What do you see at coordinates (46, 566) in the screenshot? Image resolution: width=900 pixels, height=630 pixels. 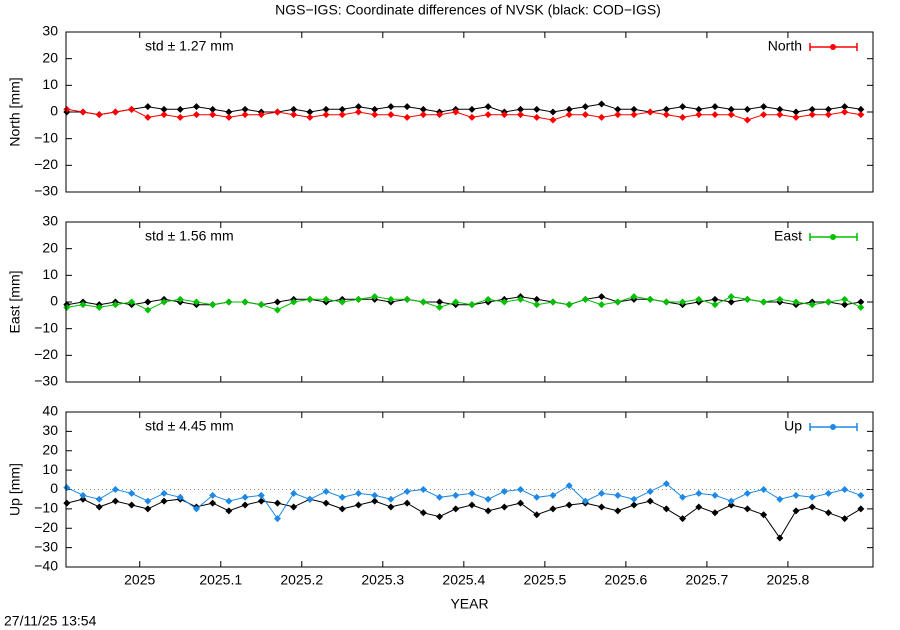 I see `y-tick-label: −40` at bounding box center [46, 566].